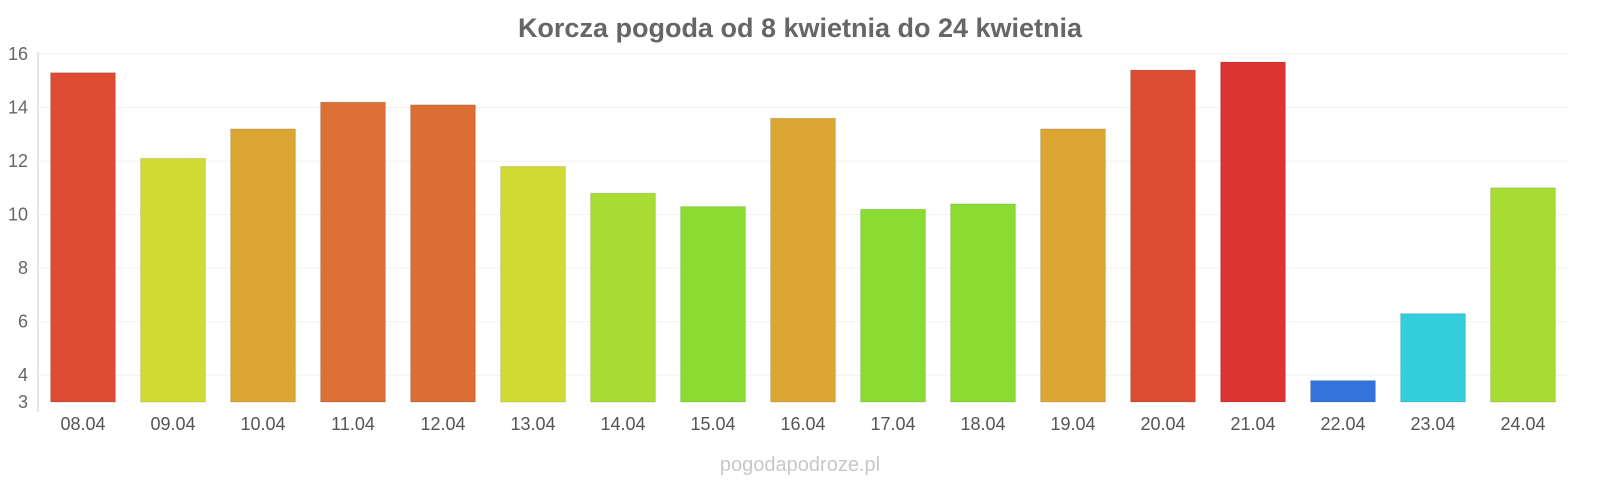  I want to click on bar-08.04, so click(83, 237).